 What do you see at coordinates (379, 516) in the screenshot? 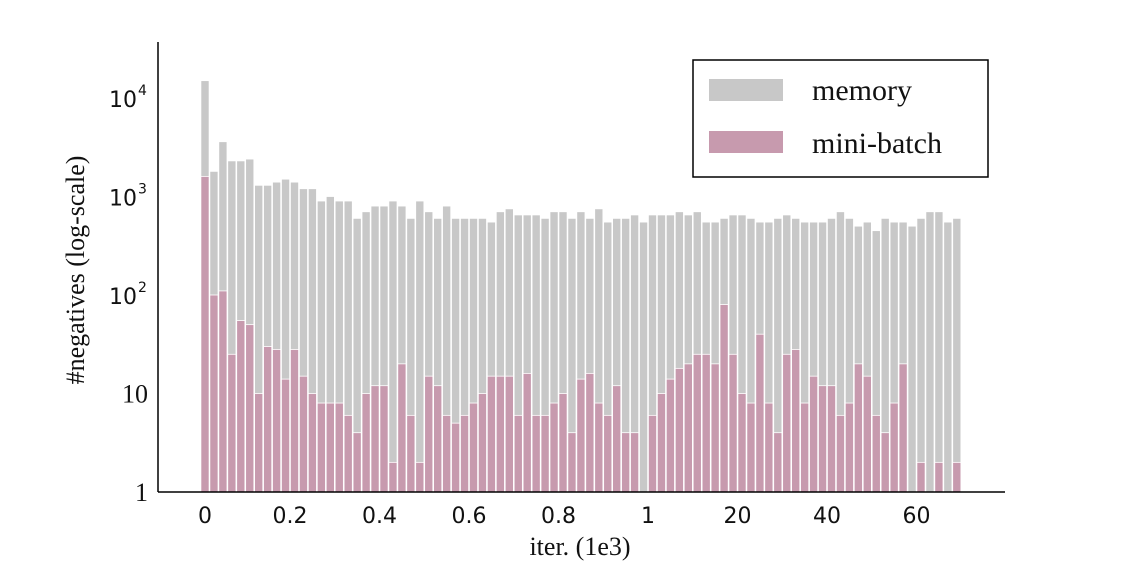
I see `x-tick-label: 0.4` at bounding box center [379, 516].